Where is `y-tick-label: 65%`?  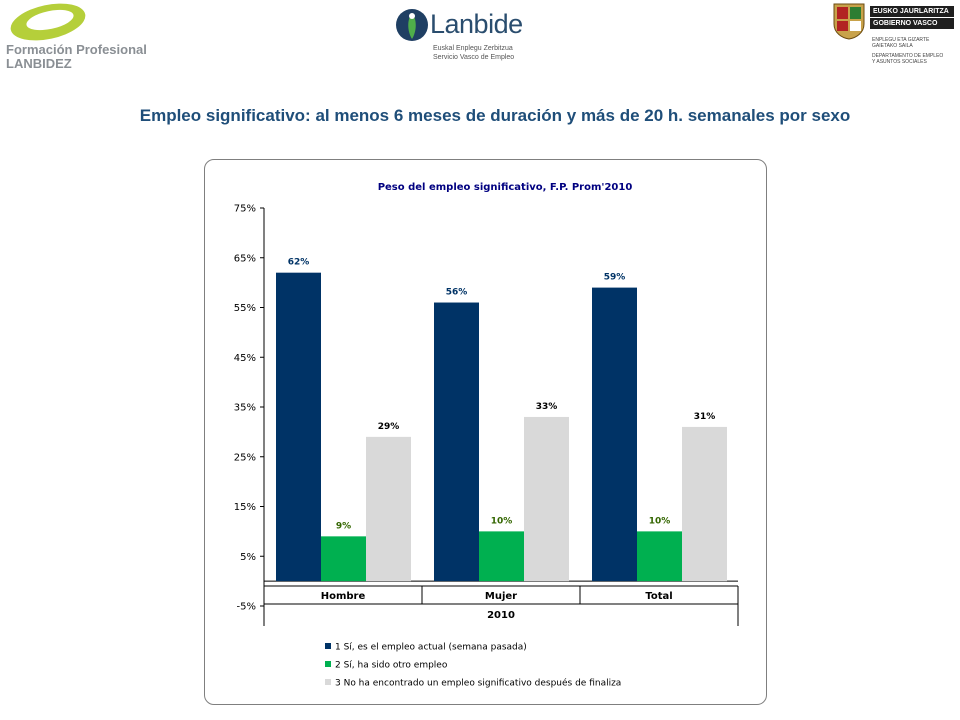
y-tick-label: 65% is located at coordinates (245, 258).